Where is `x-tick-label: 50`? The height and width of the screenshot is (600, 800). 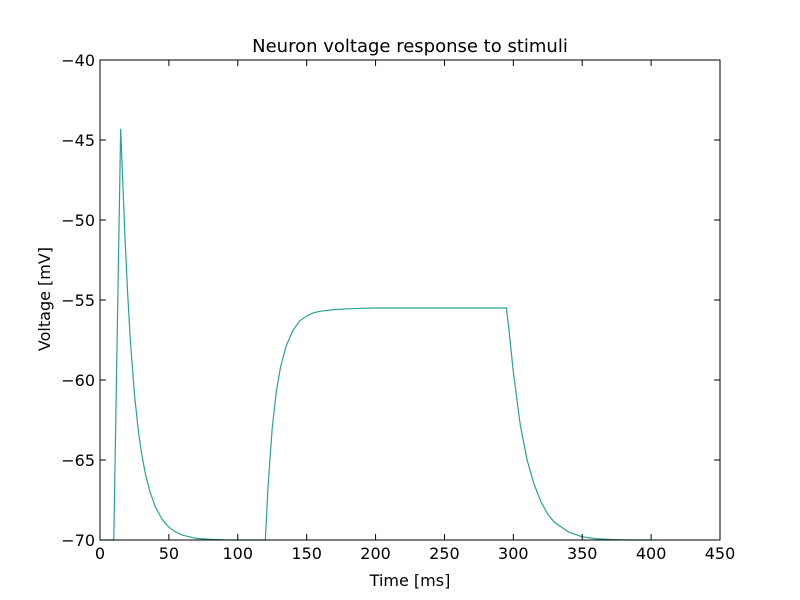 x-tick-label: 50 is located at coordinates (169, 553).